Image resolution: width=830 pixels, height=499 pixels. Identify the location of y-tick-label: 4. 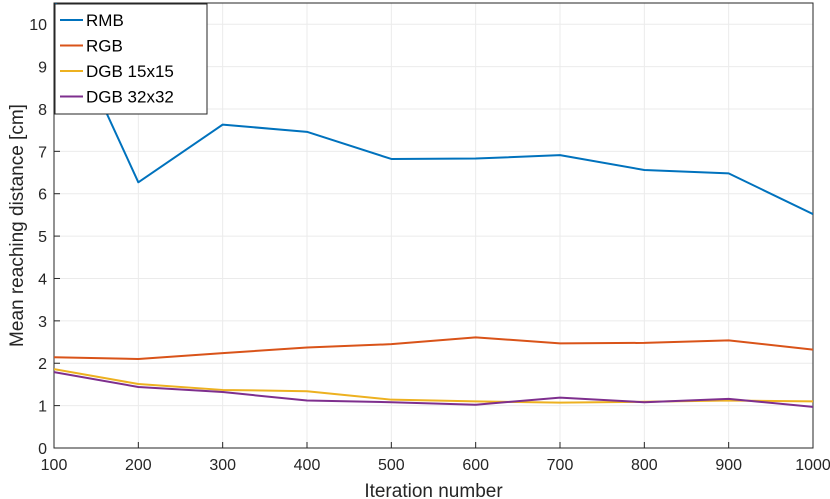
(42, 279).